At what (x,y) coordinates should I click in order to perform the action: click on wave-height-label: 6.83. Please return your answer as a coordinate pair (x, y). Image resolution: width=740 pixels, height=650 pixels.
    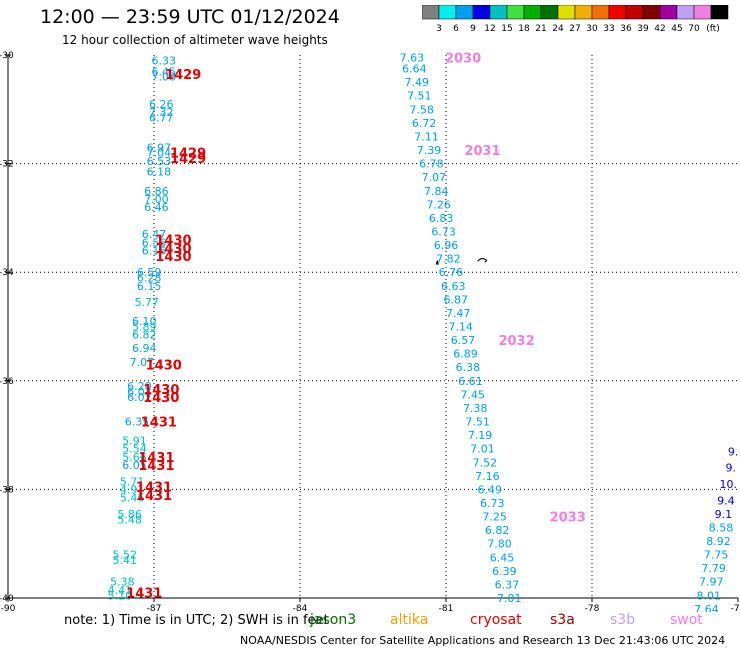
    Looking at the image, I should click on (441, 218).